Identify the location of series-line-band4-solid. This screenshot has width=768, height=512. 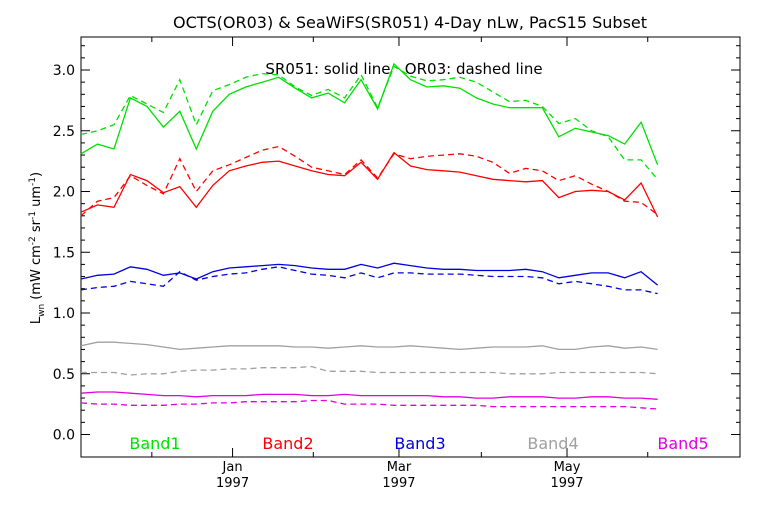
(369, 346).